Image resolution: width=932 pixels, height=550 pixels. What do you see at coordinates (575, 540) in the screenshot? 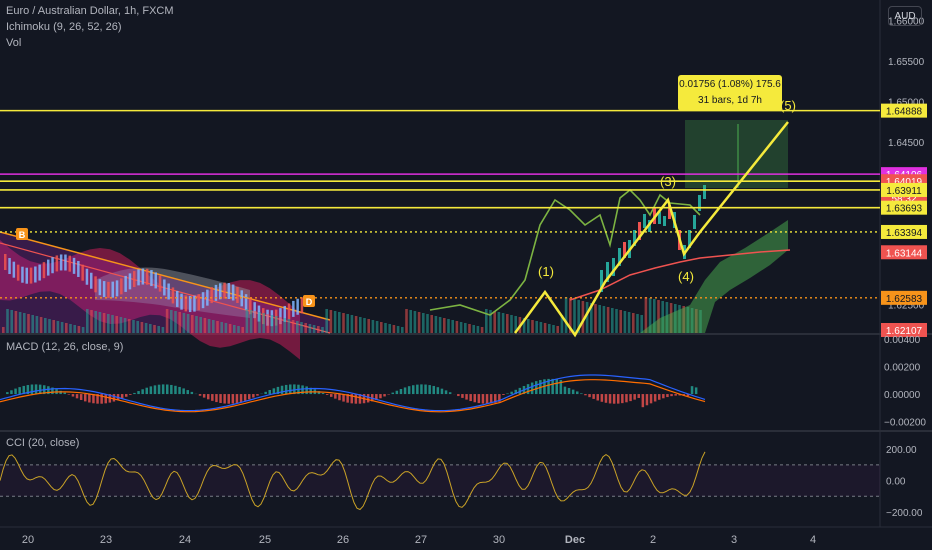
I see `time-axis-label: Dec` at bounding box center [575, 540].